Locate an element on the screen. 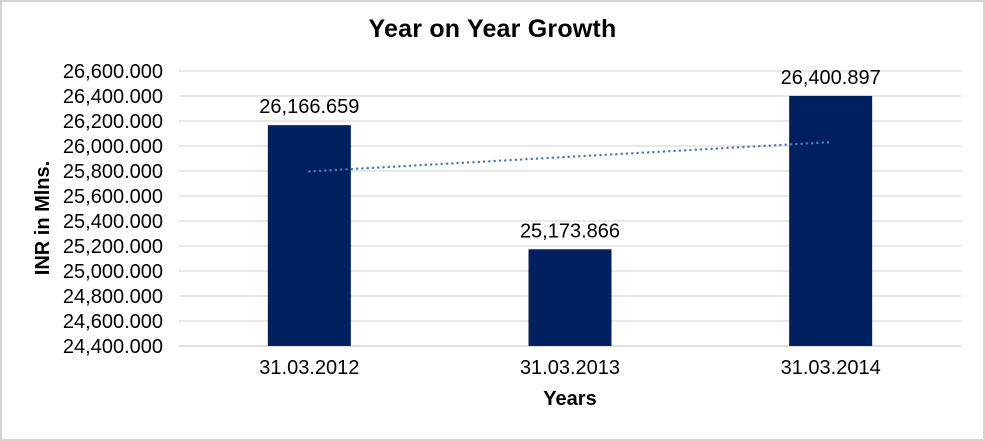 This screenshot has height=441, width=985. bar-data-label: 26,166.659 is located at coordinates (309, 107).